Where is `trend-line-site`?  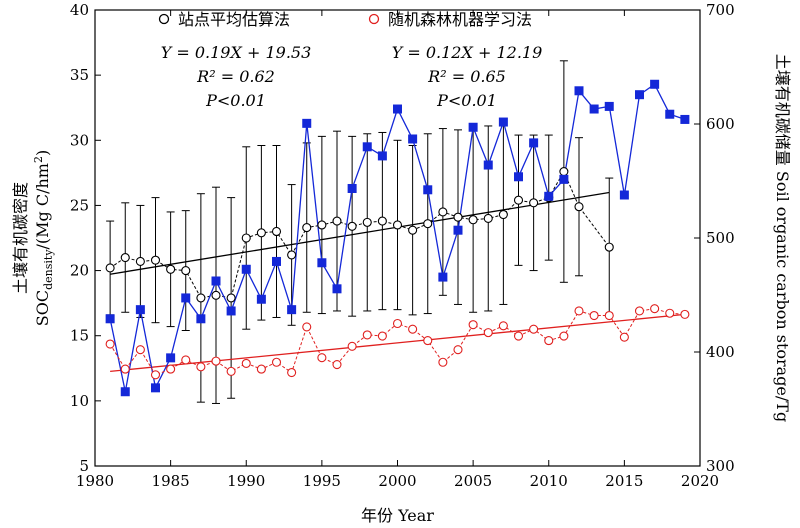
trend-line-site is located at coordinates (360, 233).